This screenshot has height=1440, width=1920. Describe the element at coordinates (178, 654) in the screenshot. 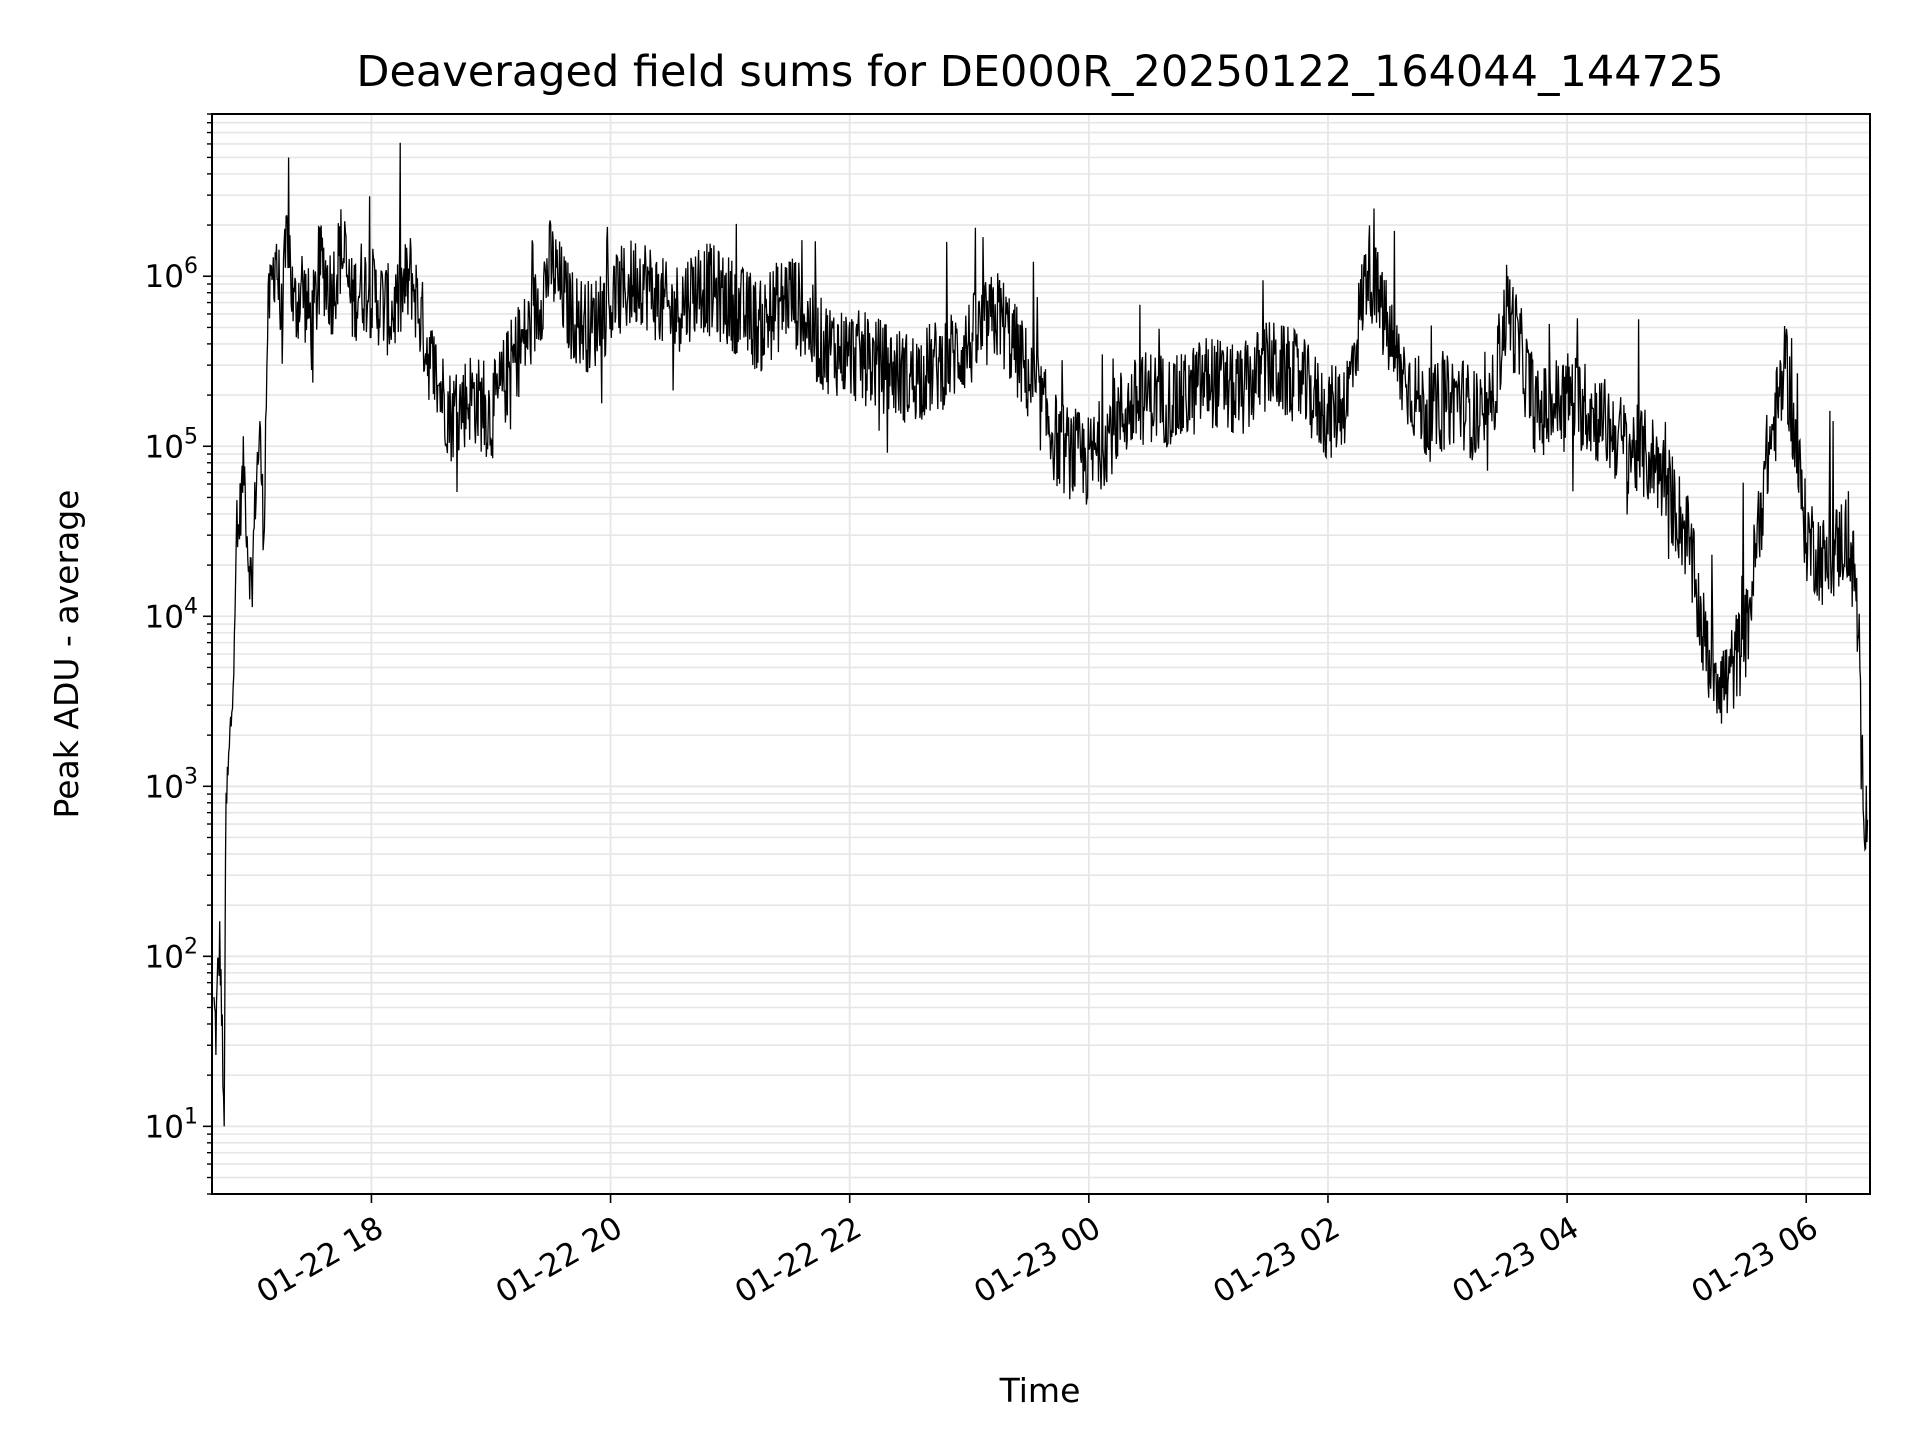

I see `y-axis: 10¹ 10² 10³ 10⁴ 10⁵ 10⁶` at that location.